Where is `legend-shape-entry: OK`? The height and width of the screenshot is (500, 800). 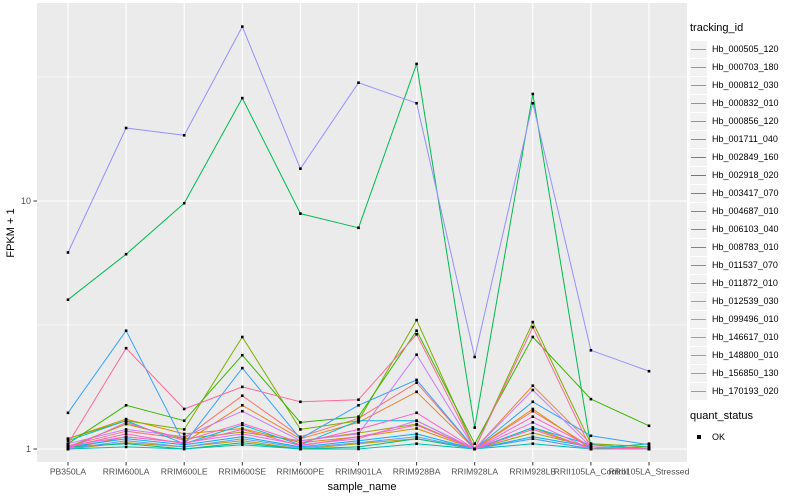 legend-shape-entry: OK is located at coordinates (744, 437).